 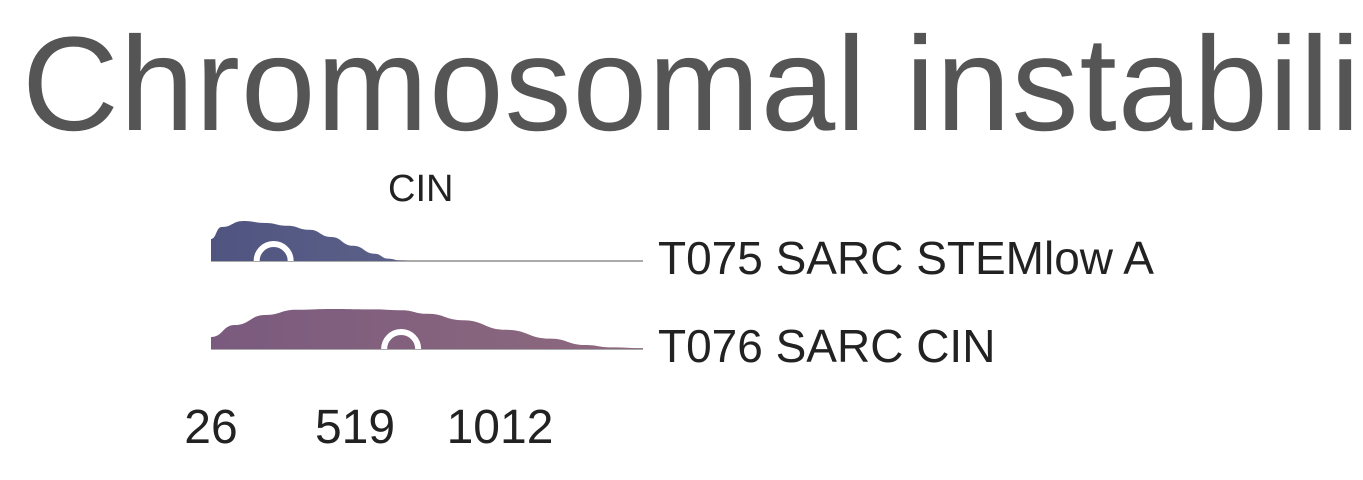 What do you see at coordinates (827, 346) in the screenshot?
I see `ridge-label: T076 SARC CIN` at bounding box center [827, 346].